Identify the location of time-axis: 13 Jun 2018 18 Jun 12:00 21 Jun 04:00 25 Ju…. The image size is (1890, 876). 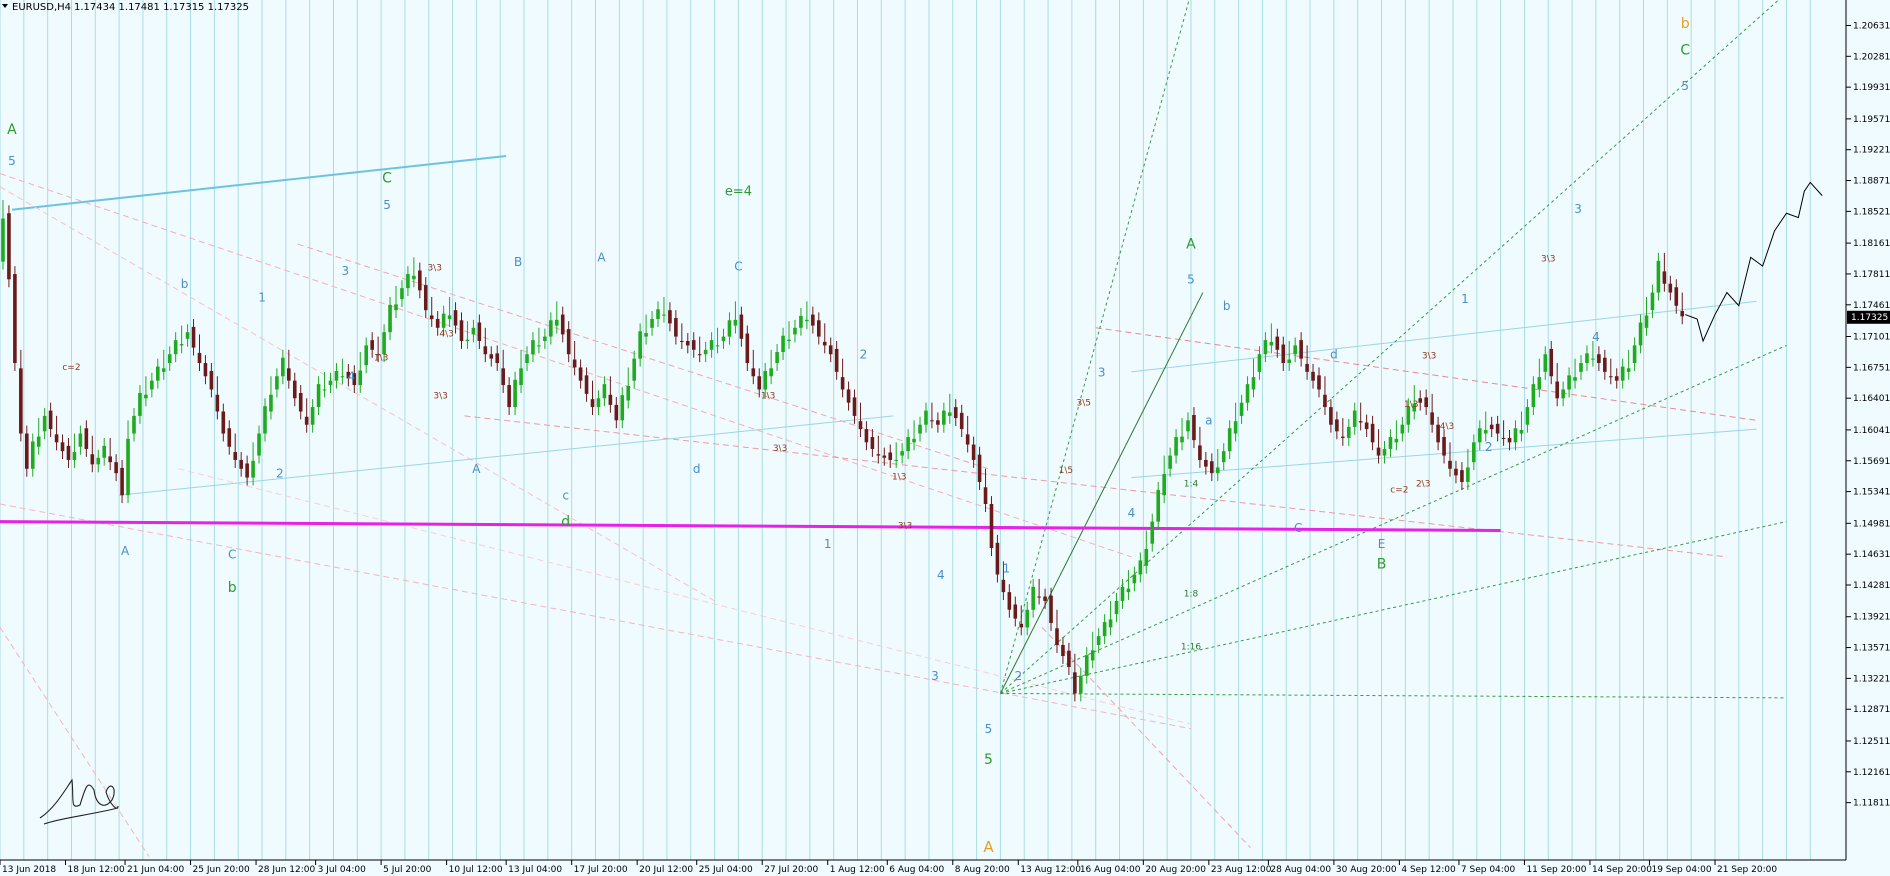
(888, 867).